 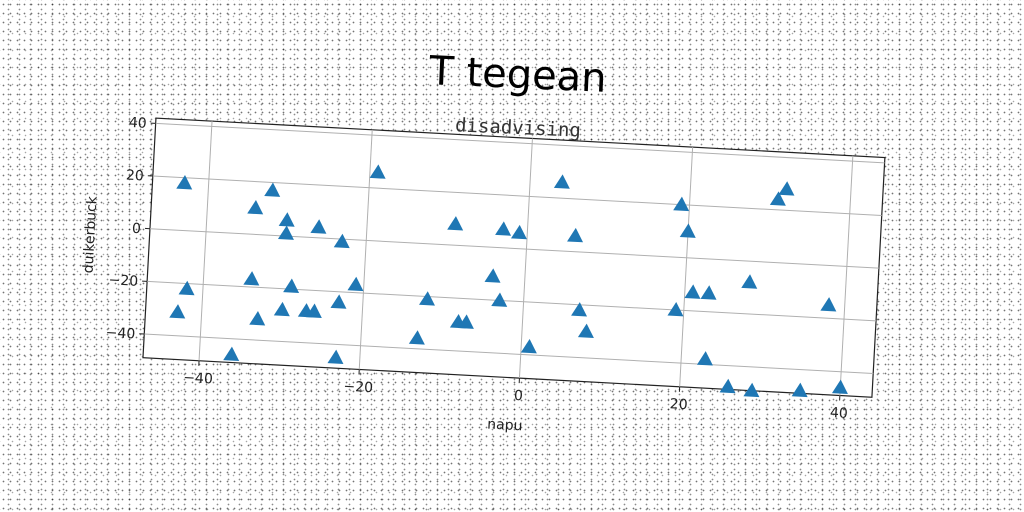 What do you see at coordinates (90, 234) in the screenshot?
I see `y-axis-label: duikerbuck` at bounding box center [90, 234].